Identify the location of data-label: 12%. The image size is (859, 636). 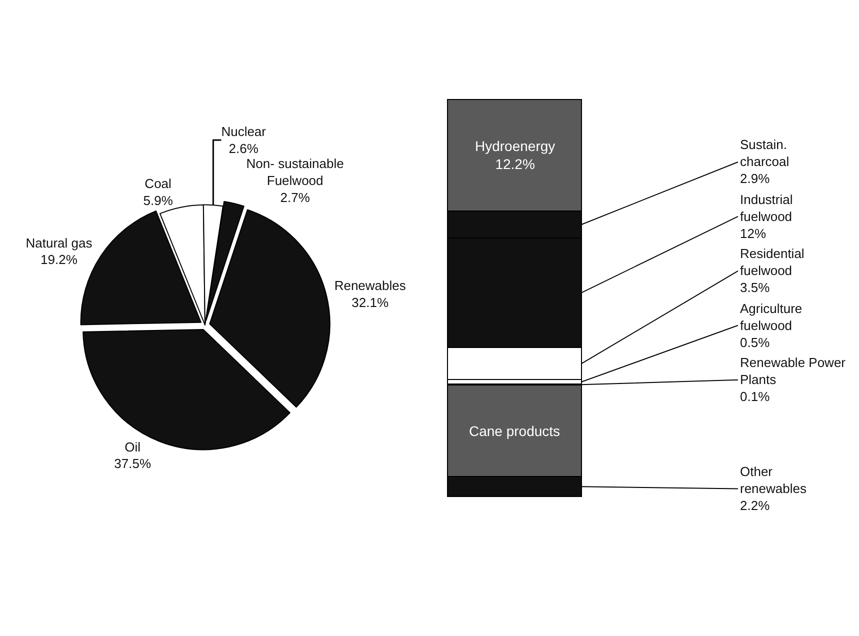
(753, 233).